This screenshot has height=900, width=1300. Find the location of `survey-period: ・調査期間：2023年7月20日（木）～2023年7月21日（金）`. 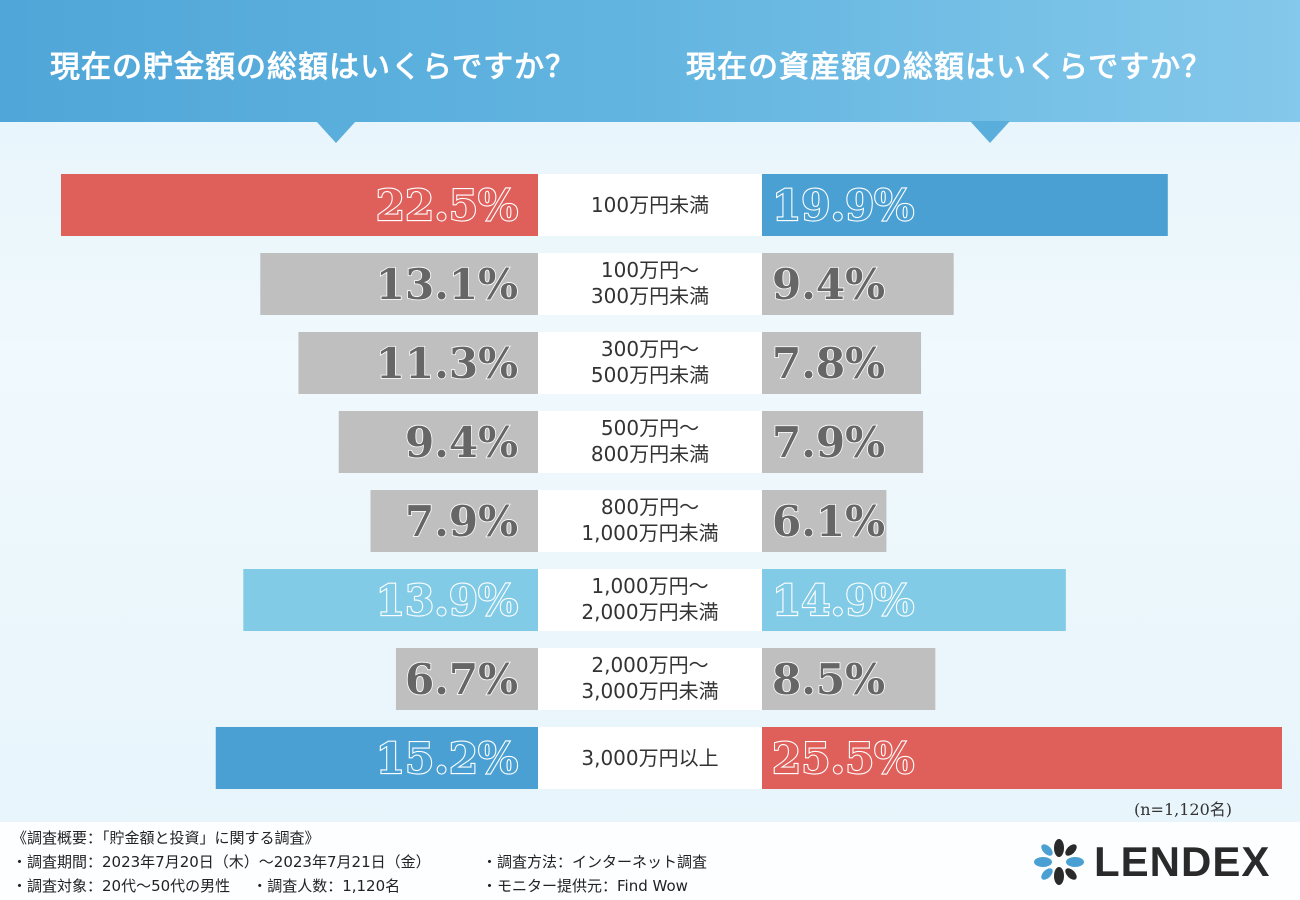

survey-period: ・調査期間：2023年7月20日（木）～2023年7月21日（金） is located at coordinates (221, 862).